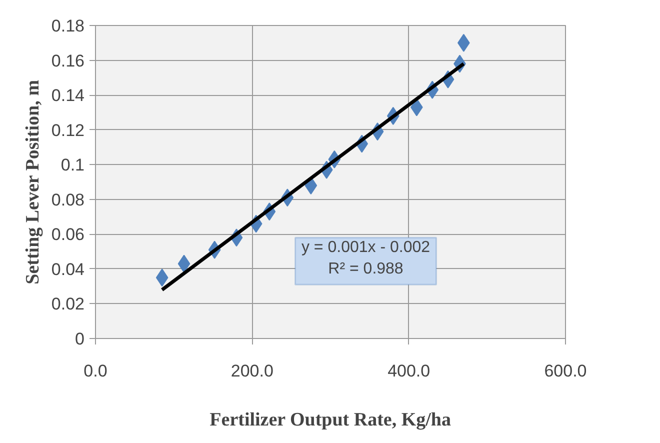 The image size is (660, 443). I want to click on y-tick-label: 0.08, so click(68, 200).